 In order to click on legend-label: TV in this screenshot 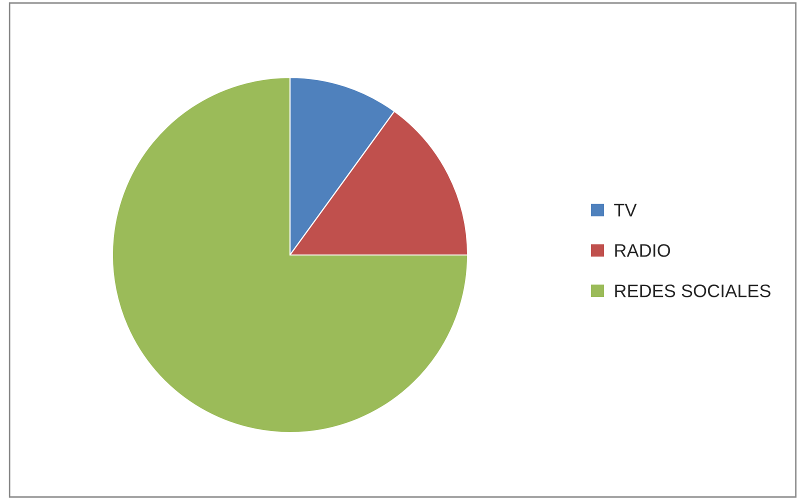, I will do `click(625, 210)`.